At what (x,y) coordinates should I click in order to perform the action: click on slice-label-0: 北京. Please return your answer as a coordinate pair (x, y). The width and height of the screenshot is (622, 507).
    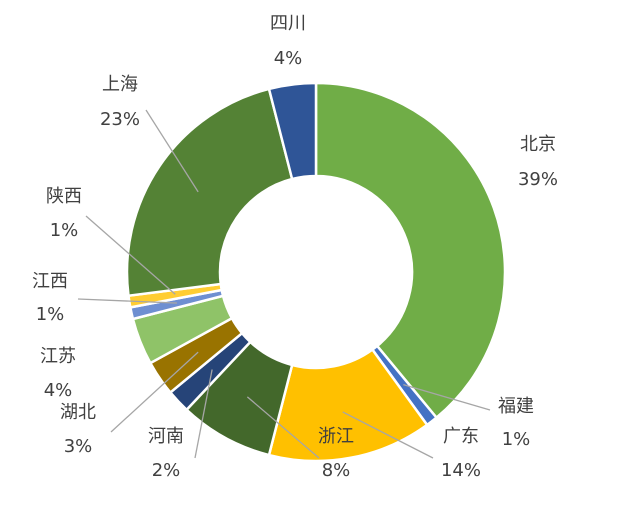
    Looking at the image, I should click on (538, 144).